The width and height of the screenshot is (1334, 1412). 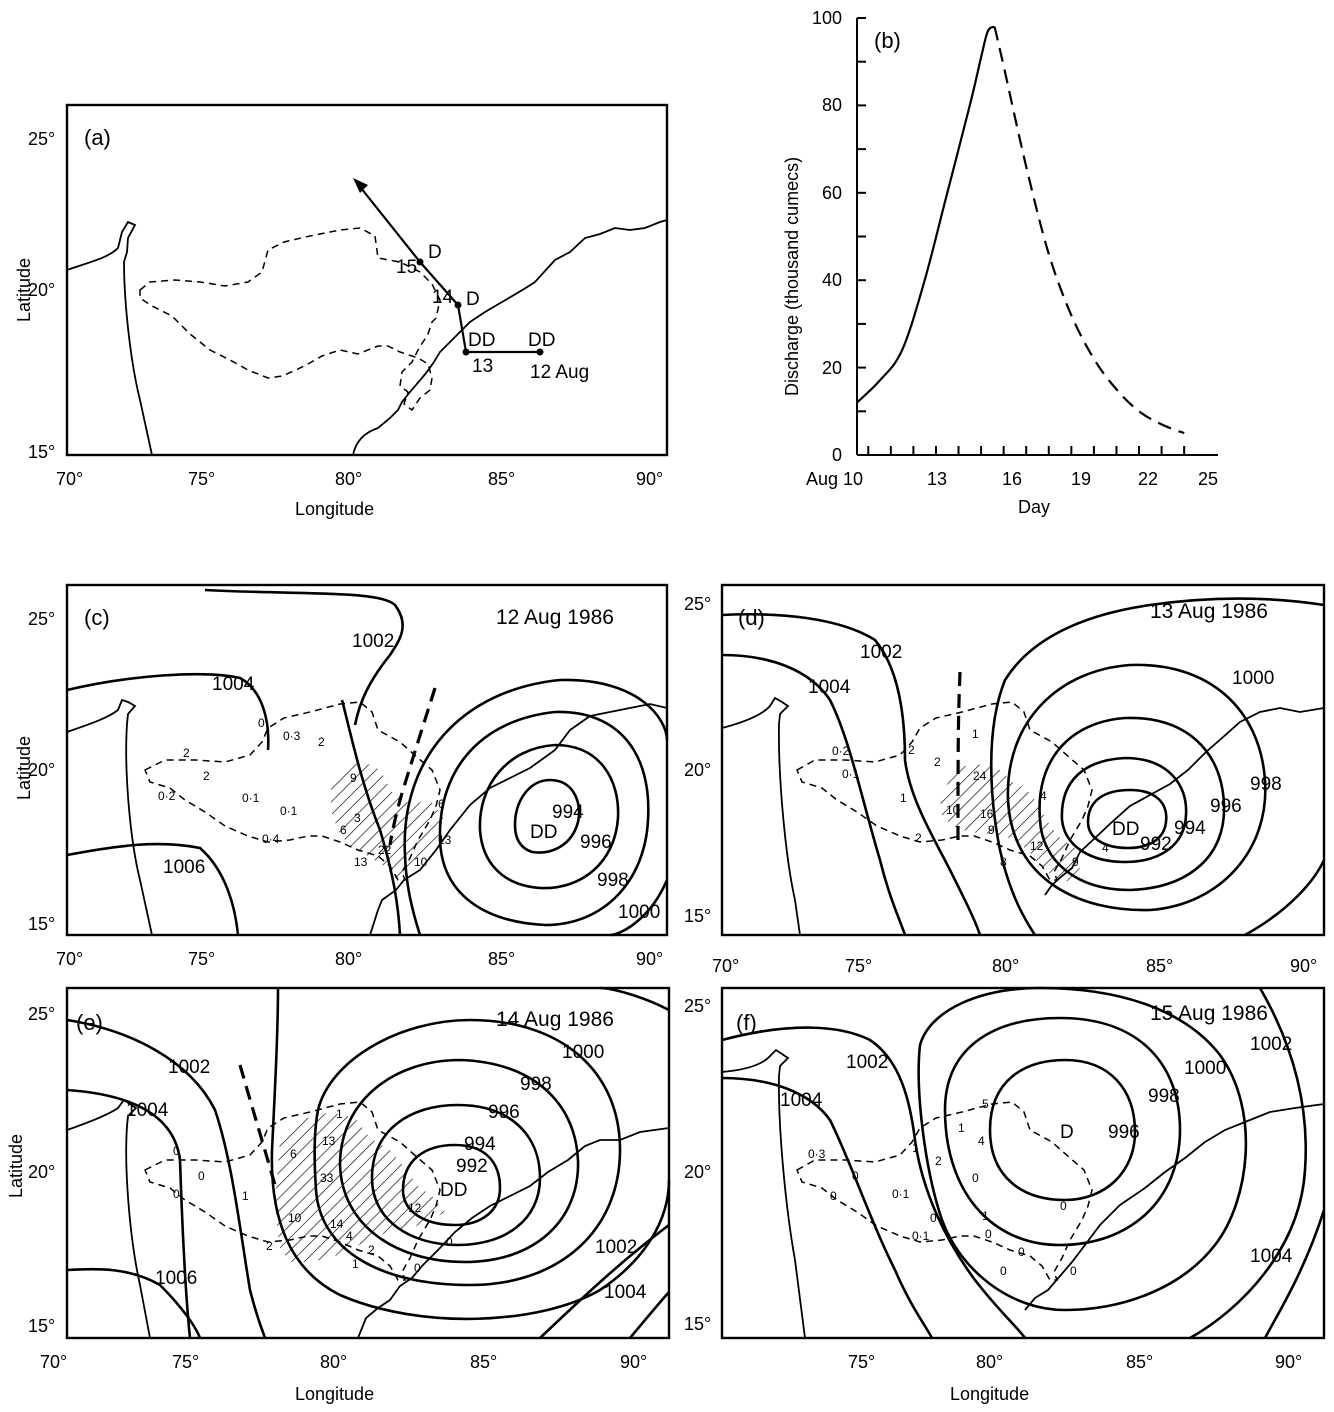 I want to click on panel-c-date: 12 Aug 1986, so click(x=555, y=617).